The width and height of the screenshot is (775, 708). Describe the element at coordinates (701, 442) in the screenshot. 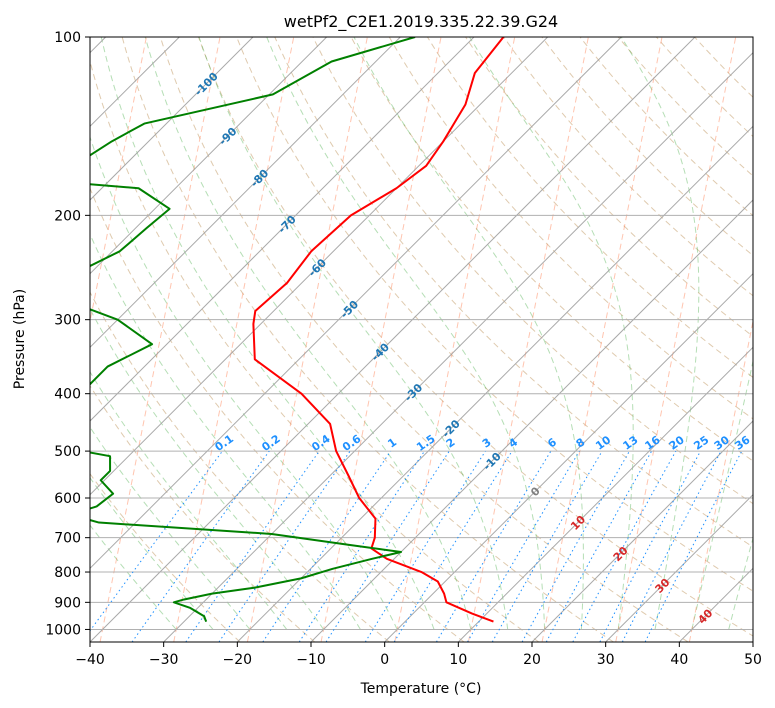

I see `mixing-ratio-label: 25` at that location.